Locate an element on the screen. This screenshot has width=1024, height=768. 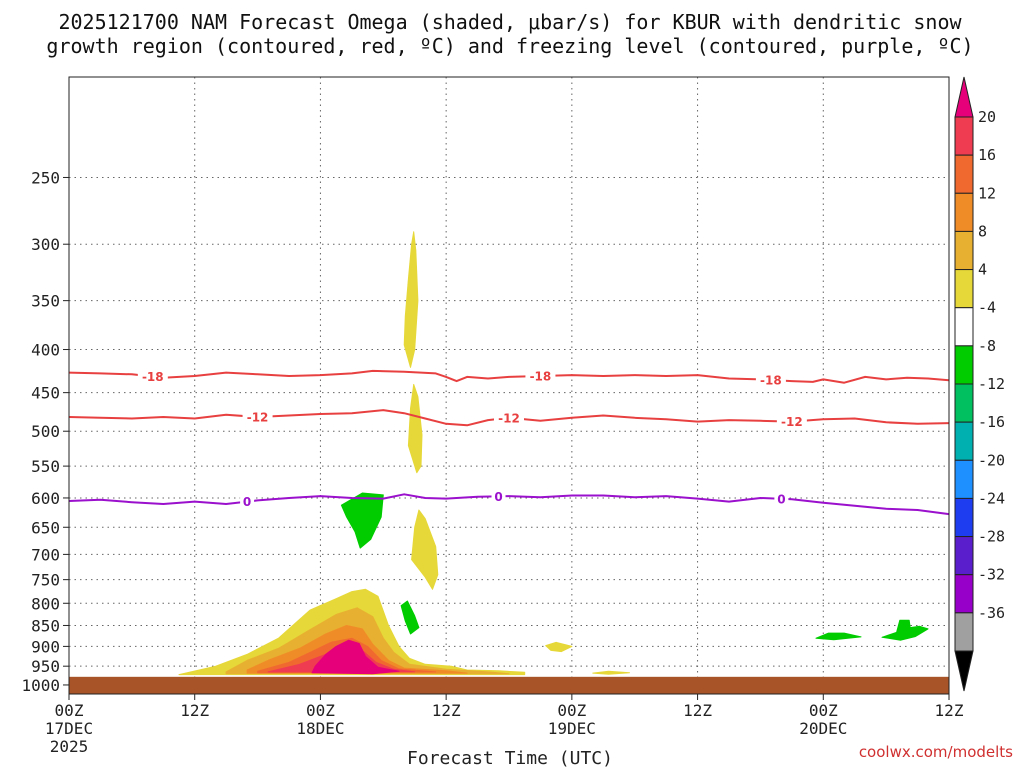
colorbar-label-3: 8 is located at coordinates (982, 231).